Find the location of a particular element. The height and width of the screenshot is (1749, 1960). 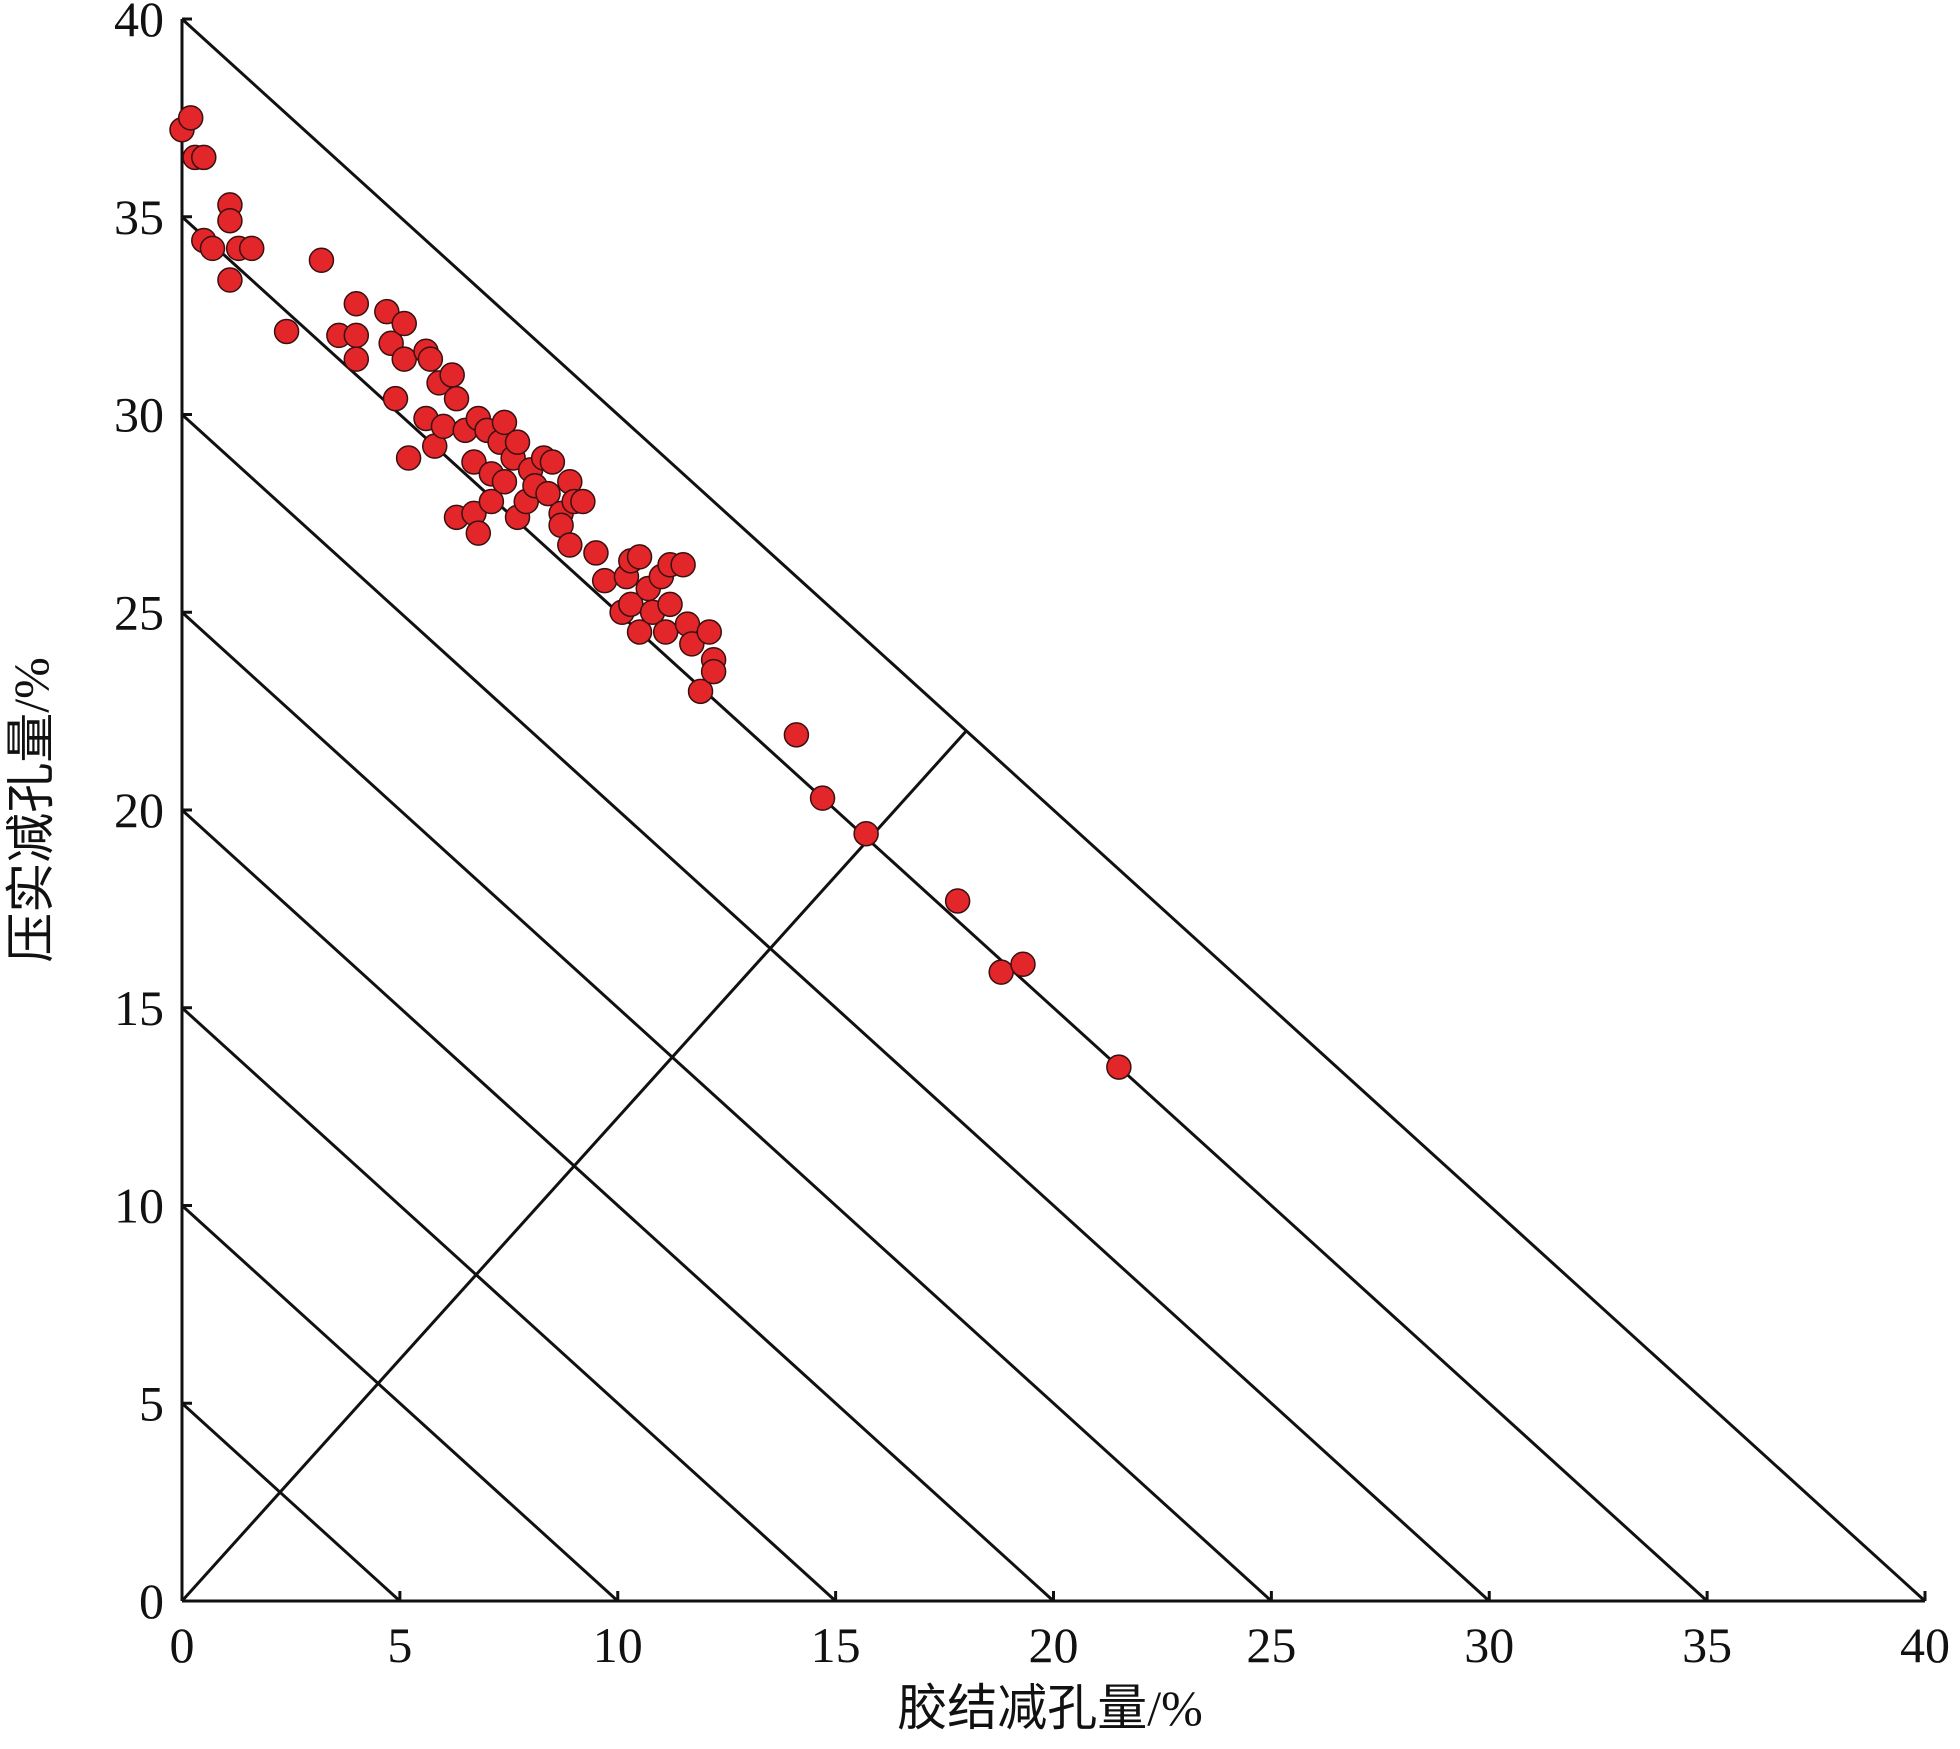

y-tick-label: 35 is located at coordinates (139, 217).